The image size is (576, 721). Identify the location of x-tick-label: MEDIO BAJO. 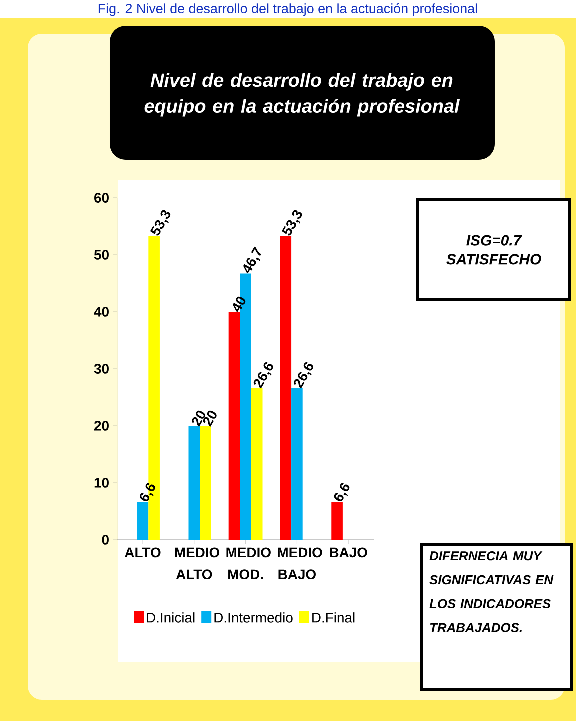
(300, 564).